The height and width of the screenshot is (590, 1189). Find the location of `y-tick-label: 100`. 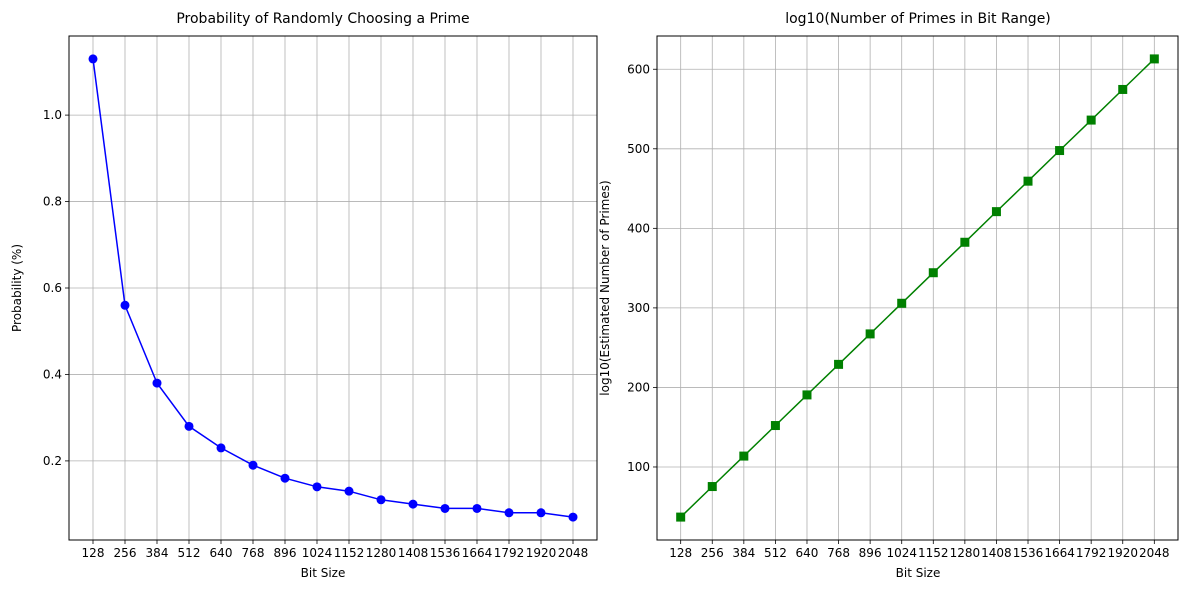

y-tick-label: 100 is located at coordinates (638, 467).